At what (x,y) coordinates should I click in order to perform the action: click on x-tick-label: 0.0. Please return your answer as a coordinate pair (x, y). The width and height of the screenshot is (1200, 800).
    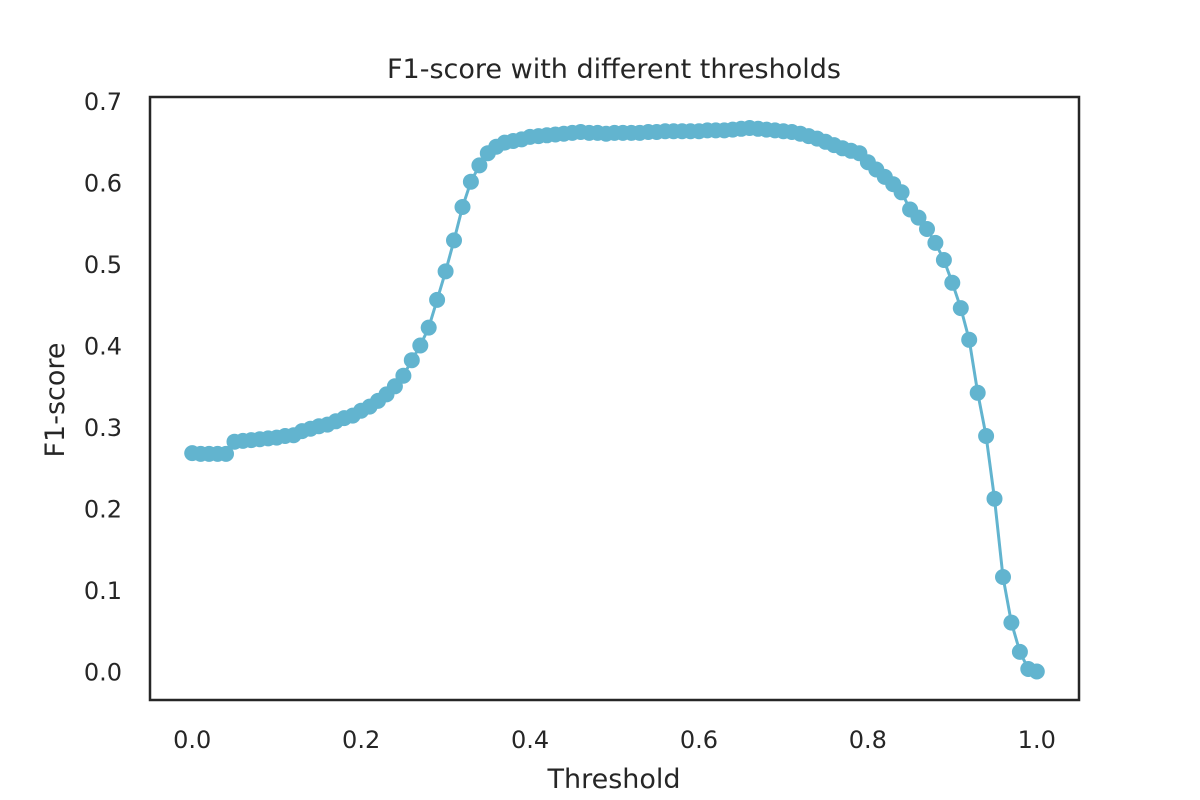
    Looking at the image, I should click on (192, 740).